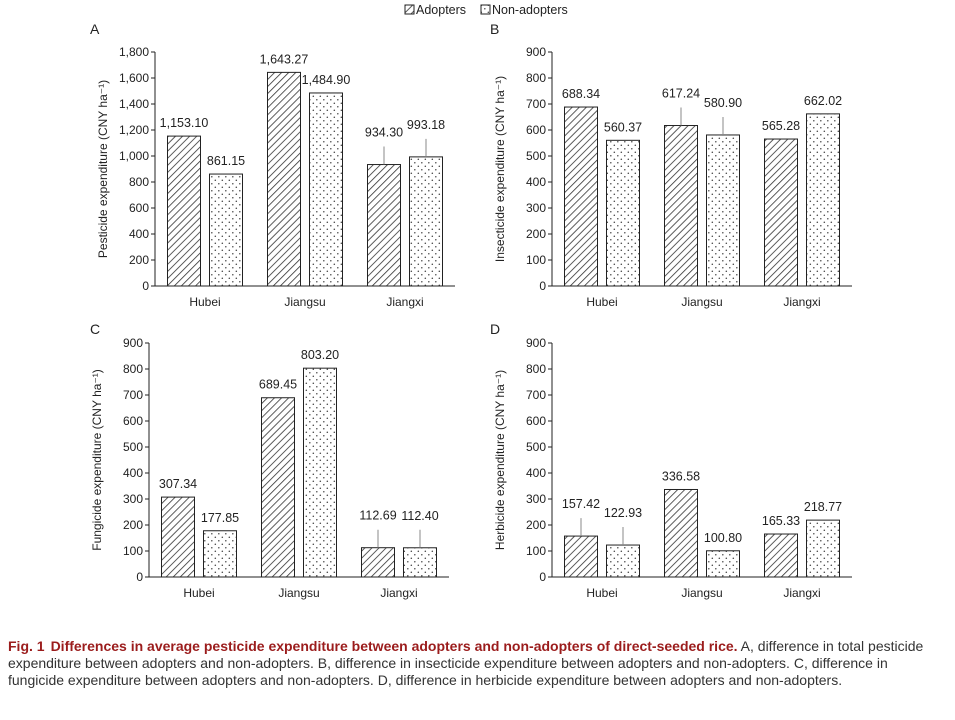 Image resolution: width=955 pixels, height=720 pixels. What do you see at coordinates (781, 126) in the screenshot?
I see `data-label: 565.28` at bounding box center [781, 126].